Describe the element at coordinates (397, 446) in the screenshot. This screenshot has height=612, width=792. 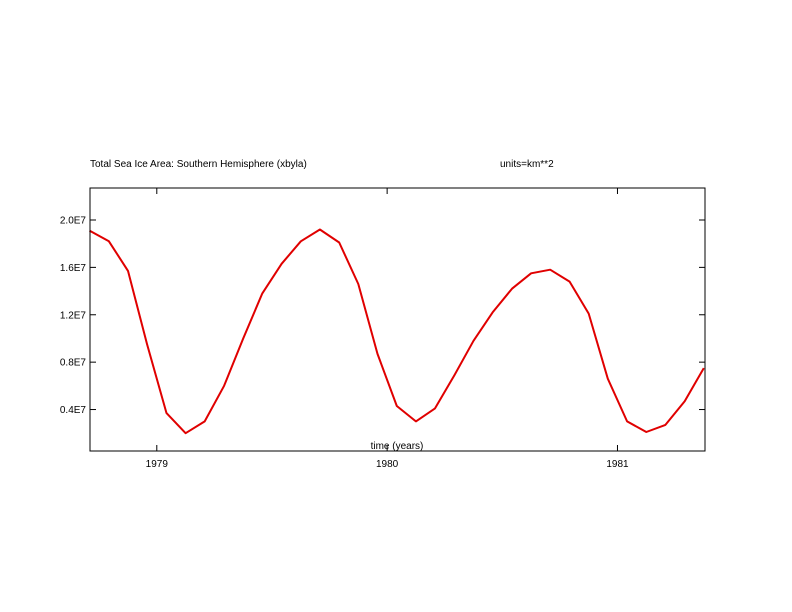
I see `x-axis-label: time (years)` at that location.